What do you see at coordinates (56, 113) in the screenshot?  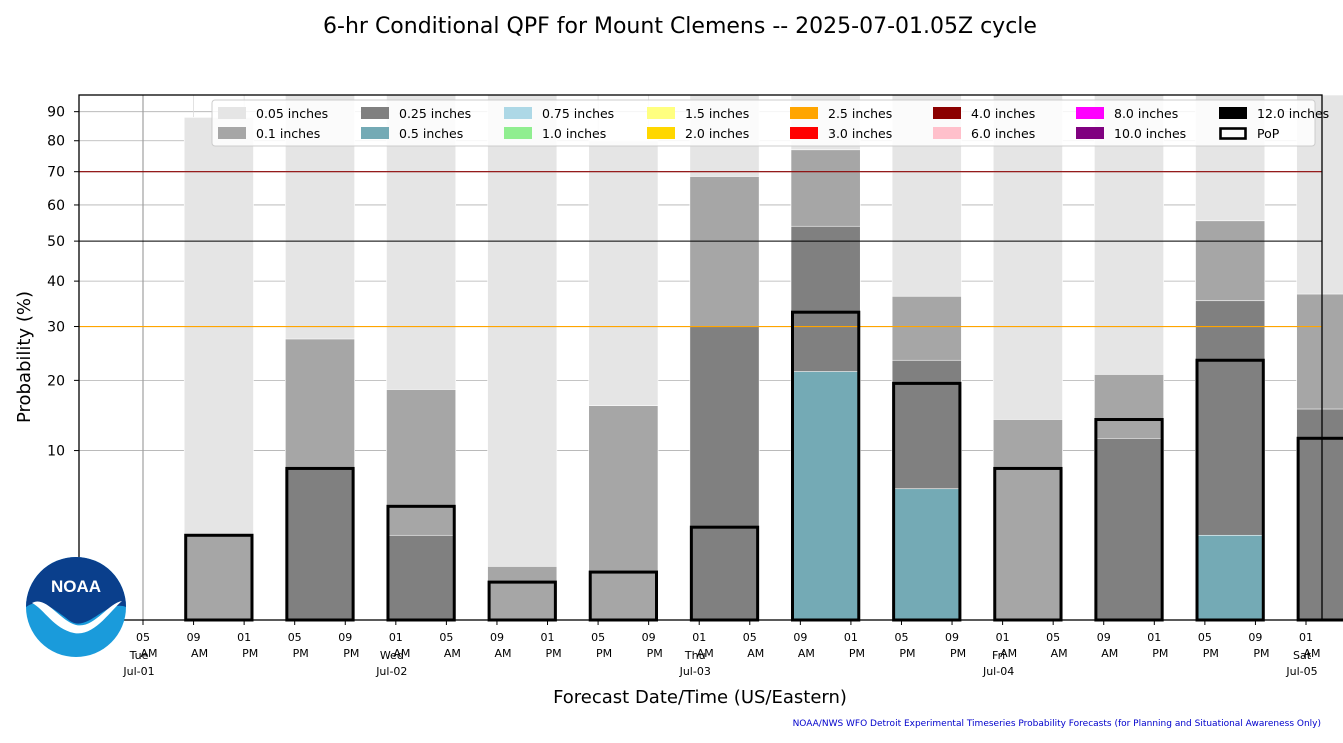 I see `y-tick-label: 90` at bounding box center [56, 113].